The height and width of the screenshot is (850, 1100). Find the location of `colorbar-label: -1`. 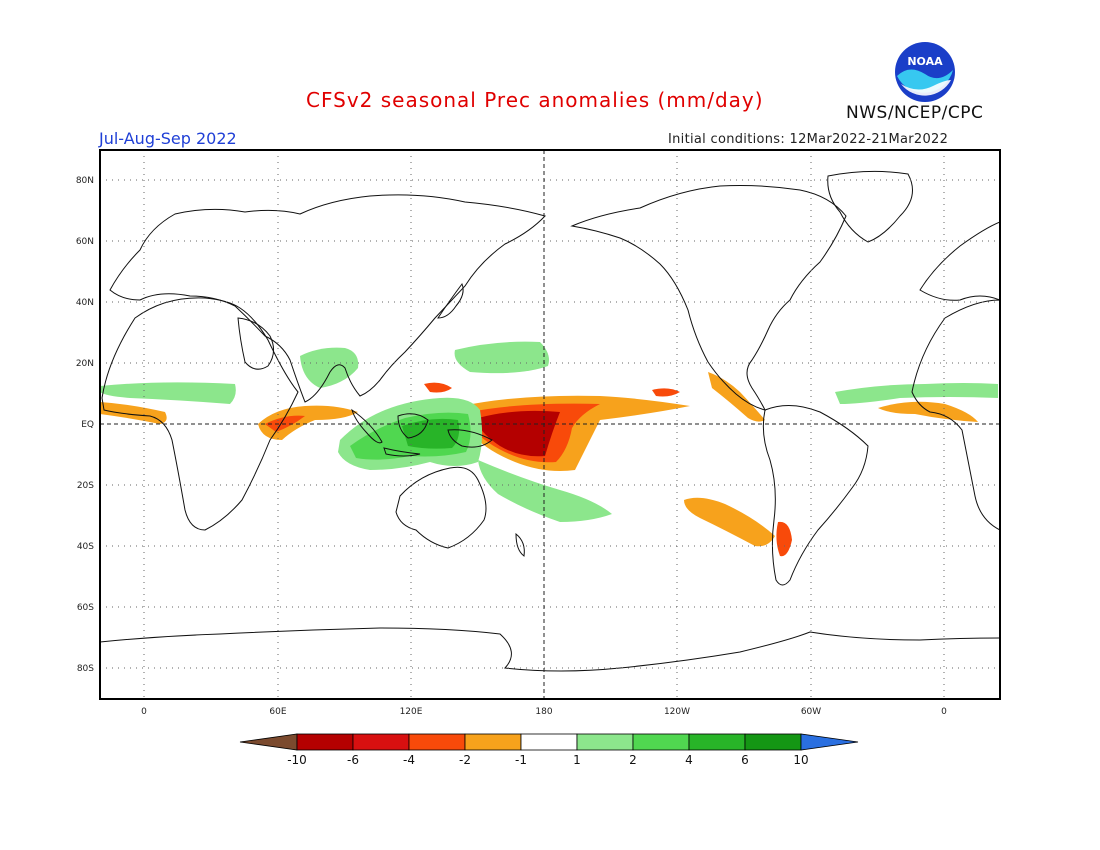

colorbar-label: -1 is located at coordinates (521, 760).